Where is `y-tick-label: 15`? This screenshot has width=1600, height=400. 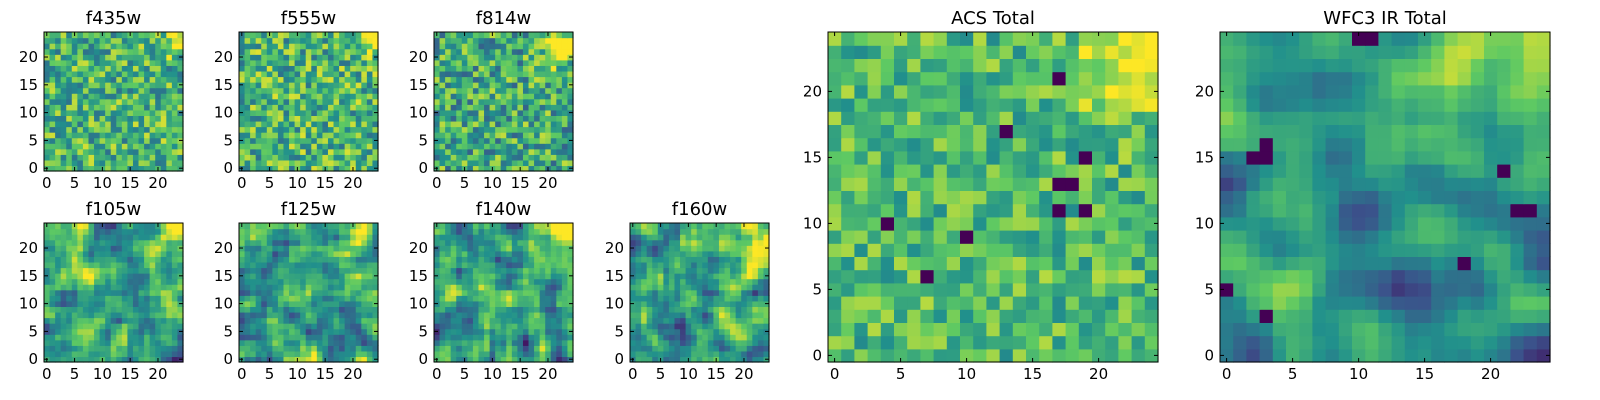
y-tick-label: 15 is located at coordinates (418, 276).